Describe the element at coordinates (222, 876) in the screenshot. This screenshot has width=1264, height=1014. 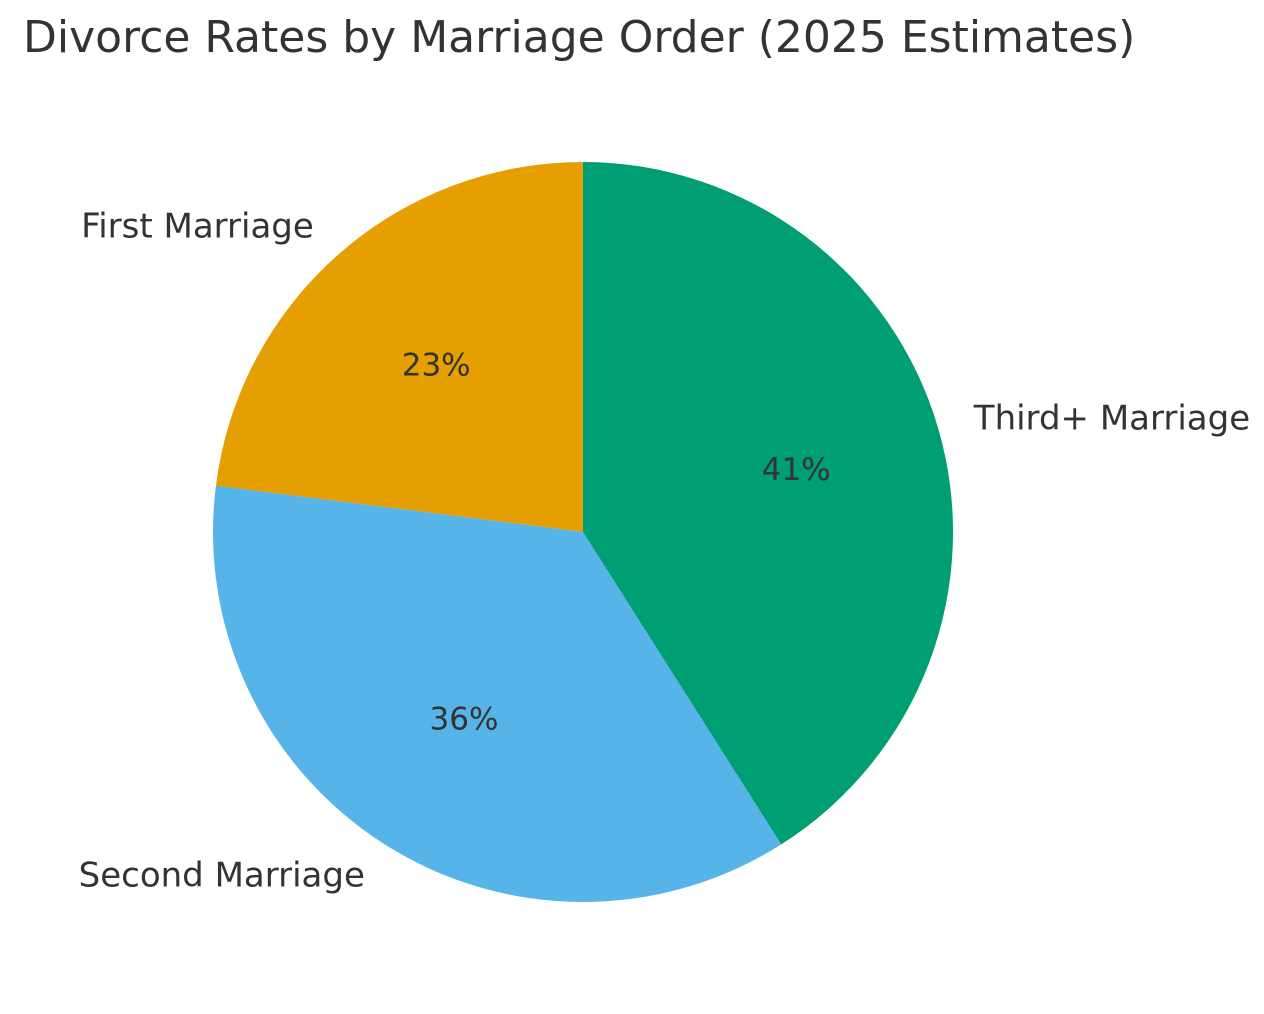
I see `slice-label-second-marriage: Second Marriage` at that location.